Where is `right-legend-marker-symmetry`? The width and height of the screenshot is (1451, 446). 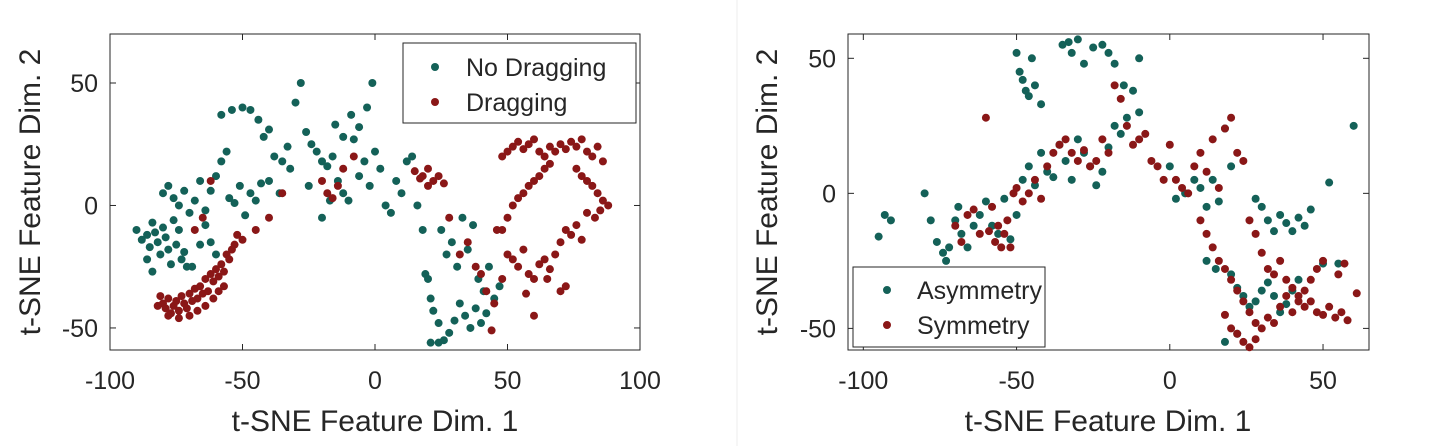
right-legend-marker-symmetry is located at coordinates (887, 325).